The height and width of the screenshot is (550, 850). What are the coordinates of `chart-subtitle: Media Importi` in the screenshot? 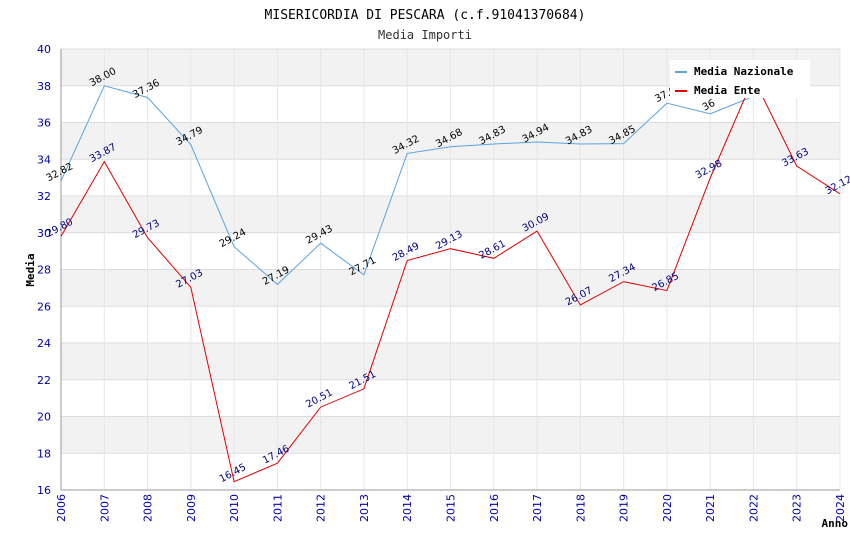 It's located at (425, 35).